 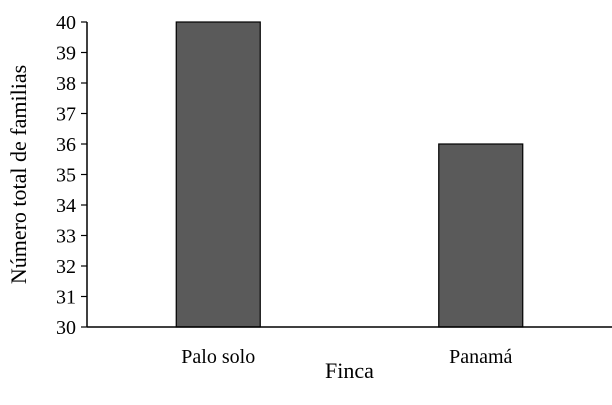 What do you see at coordinates (346, 357) in the screenshot?
I see `x-axis-ticks: Palo solo Panamá` at bounding box center [346, 357].